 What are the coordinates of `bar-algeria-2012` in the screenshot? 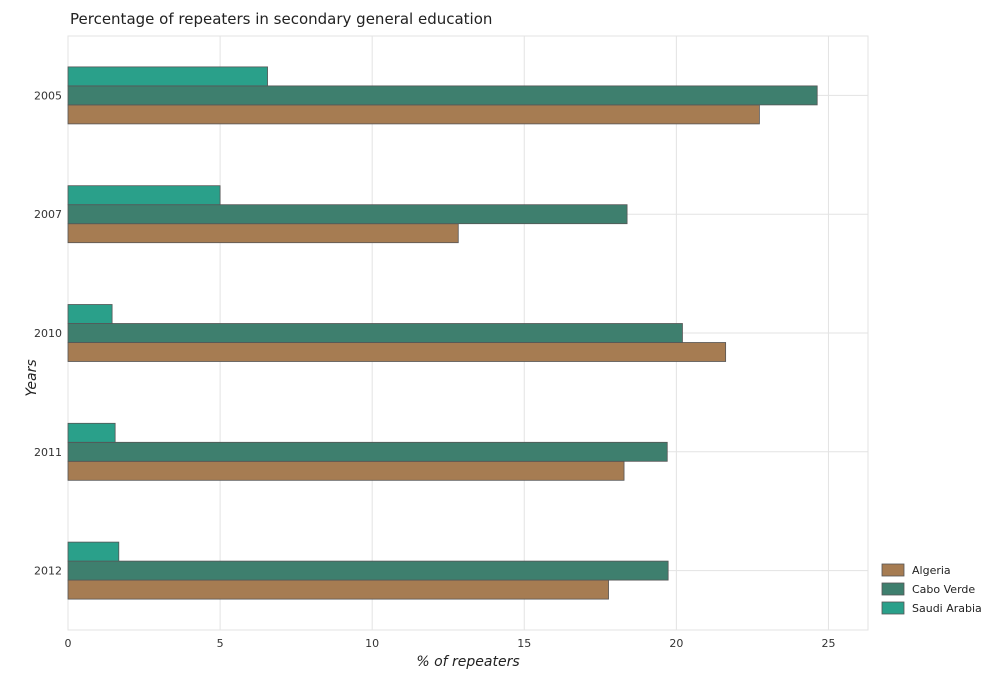 It's located at (338, 589).